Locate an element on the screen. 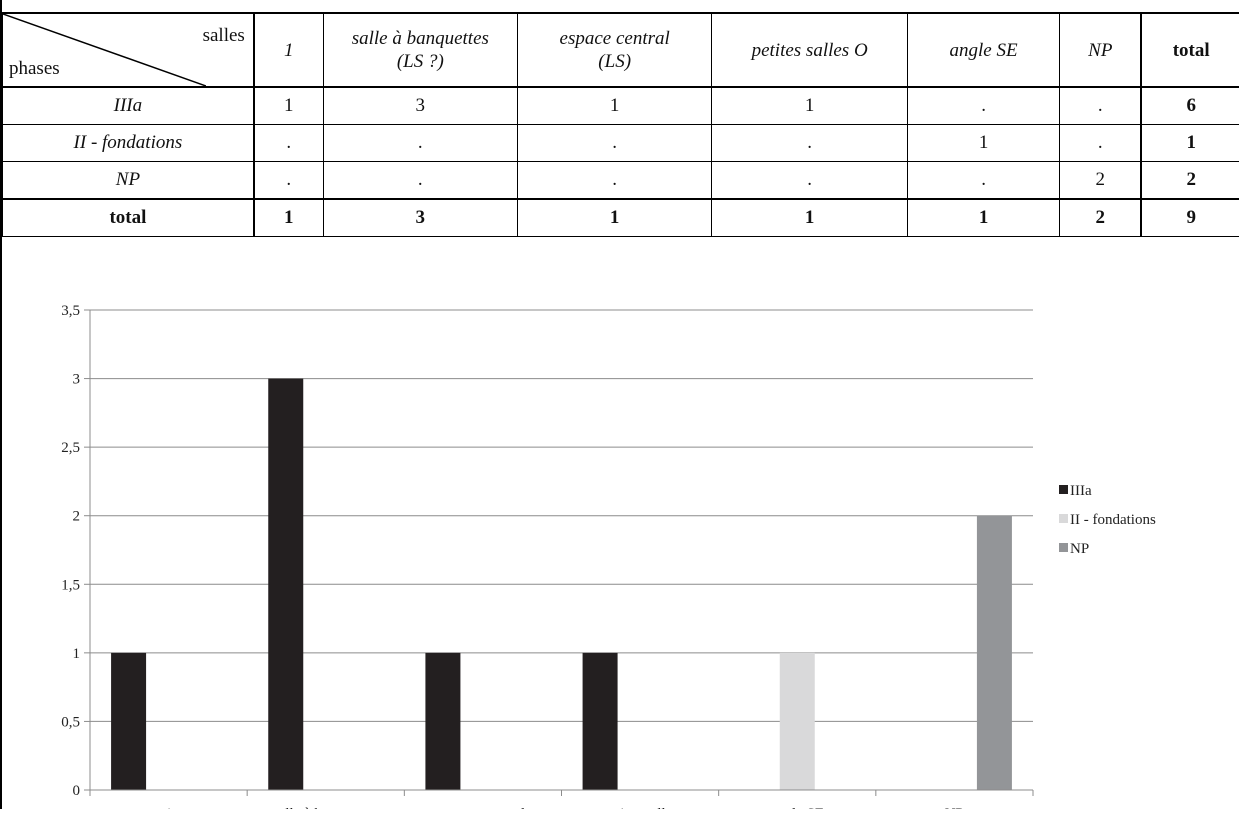 The image size is (1239, 814). table-total-row: total 1 3 1 1 1 2 9 is located at coordinates (621, 218).